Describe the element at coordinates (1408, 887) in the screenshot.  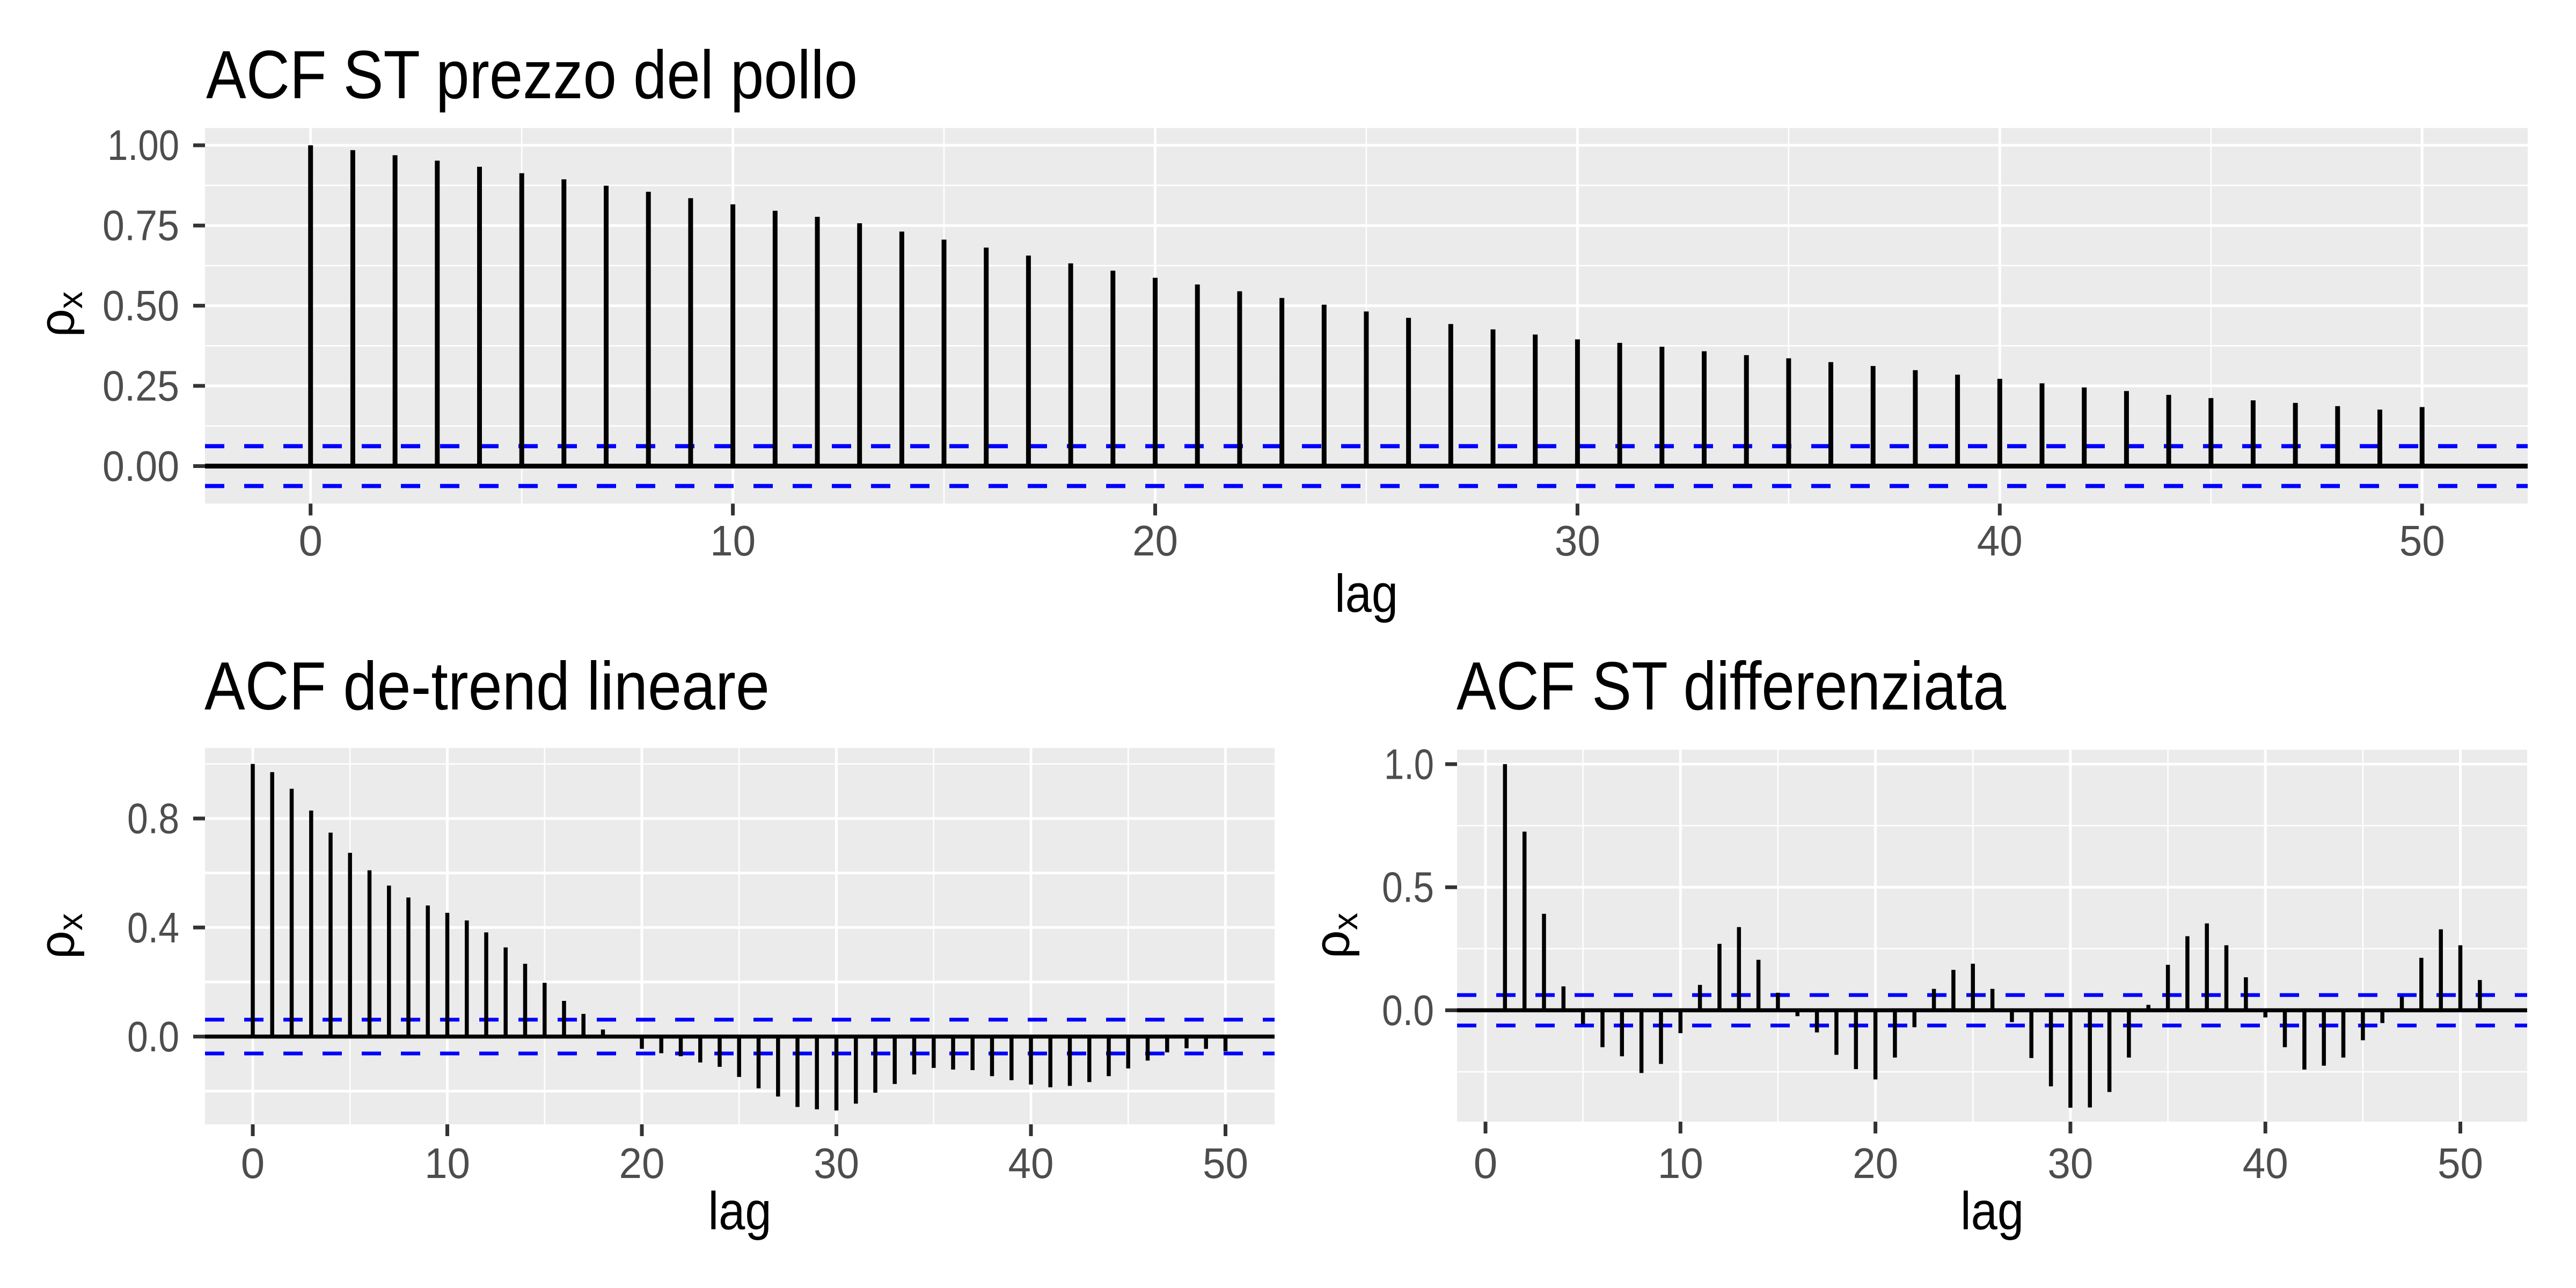
I see `svg-text: 0.5` at that location.